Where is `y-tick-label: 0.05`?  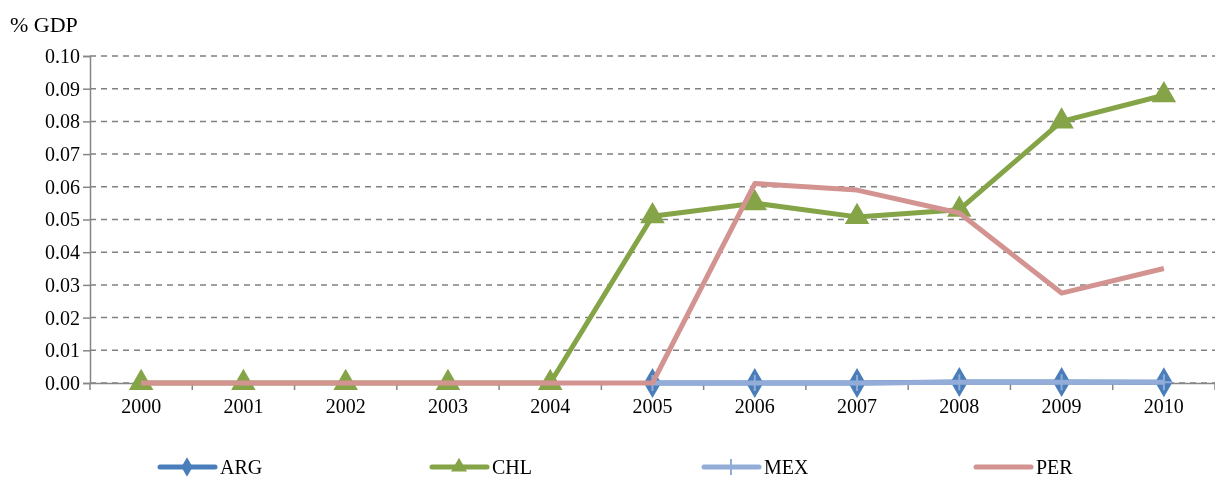
y-tick-label: 0.05 is located at coordinates (62, 219).